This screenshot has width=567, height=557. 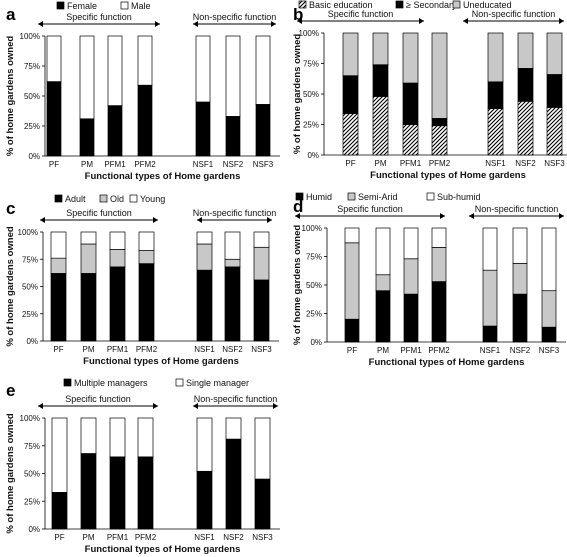 What do you see at coordinates (32, 66) in the screenshot?
I see `y-tick-label: 75%` at bounding box center [32, 66].